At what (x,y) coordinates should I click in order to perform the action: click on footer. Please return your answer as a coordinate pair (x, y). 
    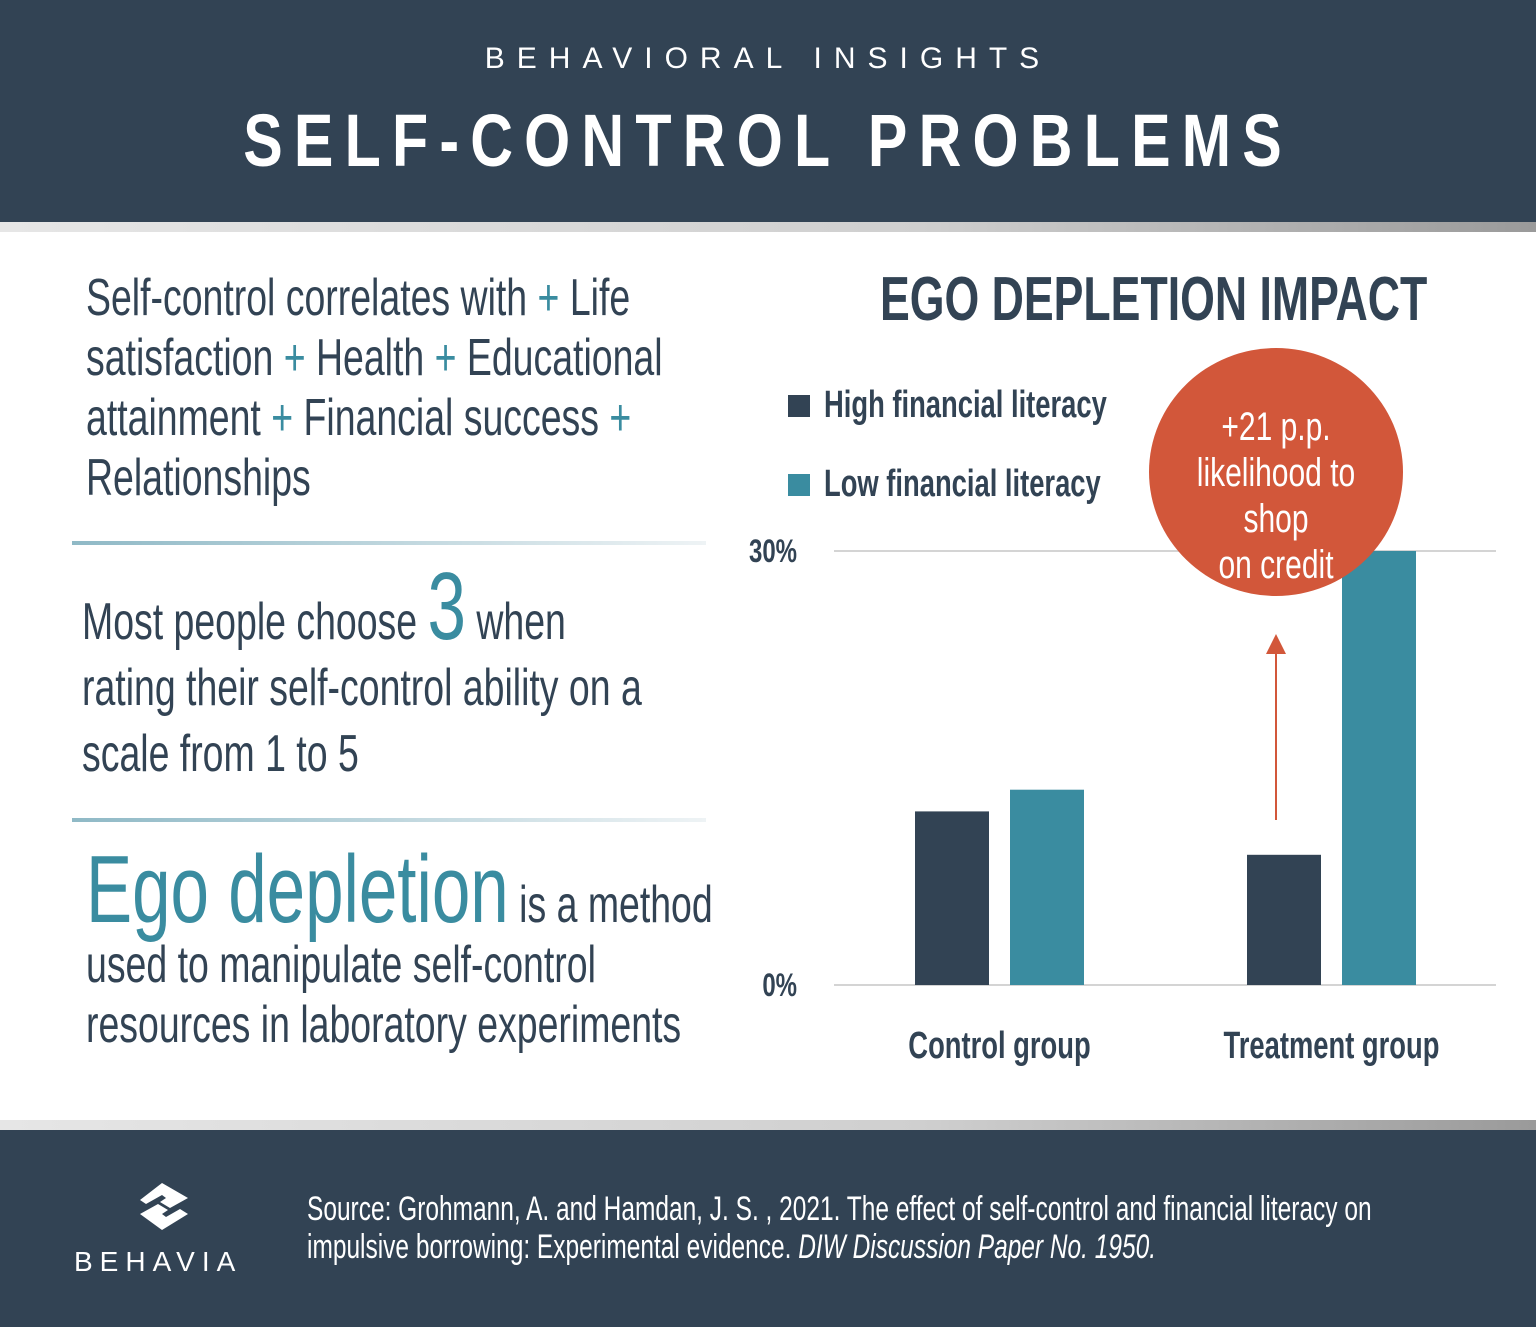
    Looking at the image, I should click on (768, 1228).